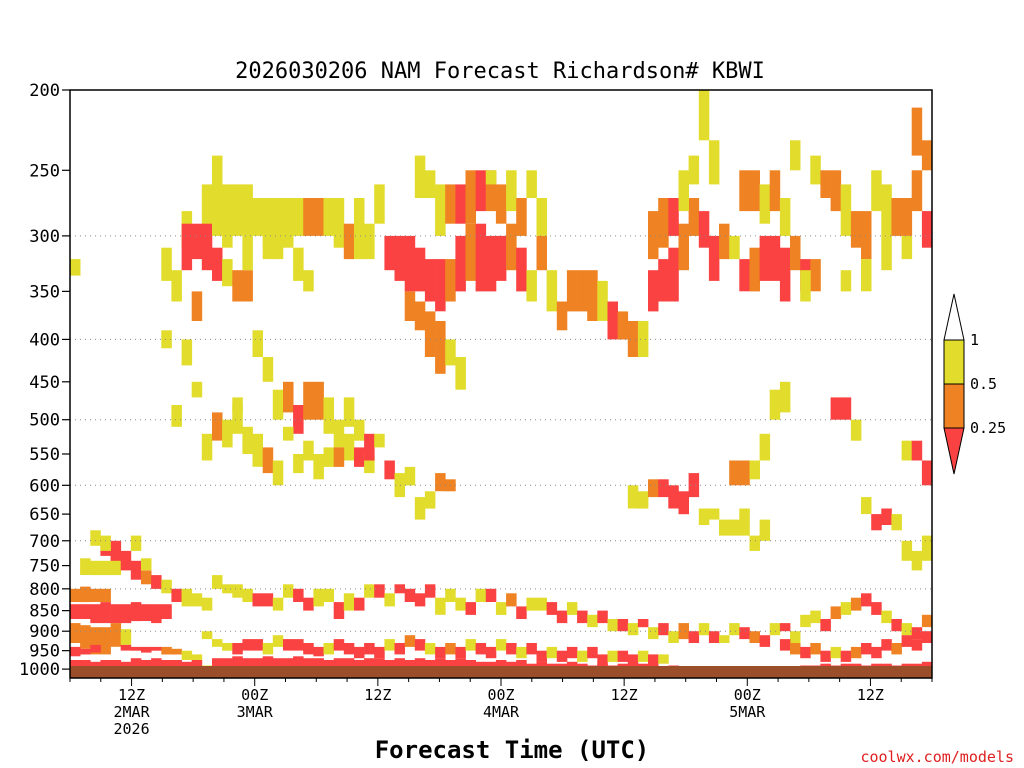  What do you see at coordinates (44, 171) in the screenshot?
I see `y-tick-label: 250` at bounding box center [44, 171].